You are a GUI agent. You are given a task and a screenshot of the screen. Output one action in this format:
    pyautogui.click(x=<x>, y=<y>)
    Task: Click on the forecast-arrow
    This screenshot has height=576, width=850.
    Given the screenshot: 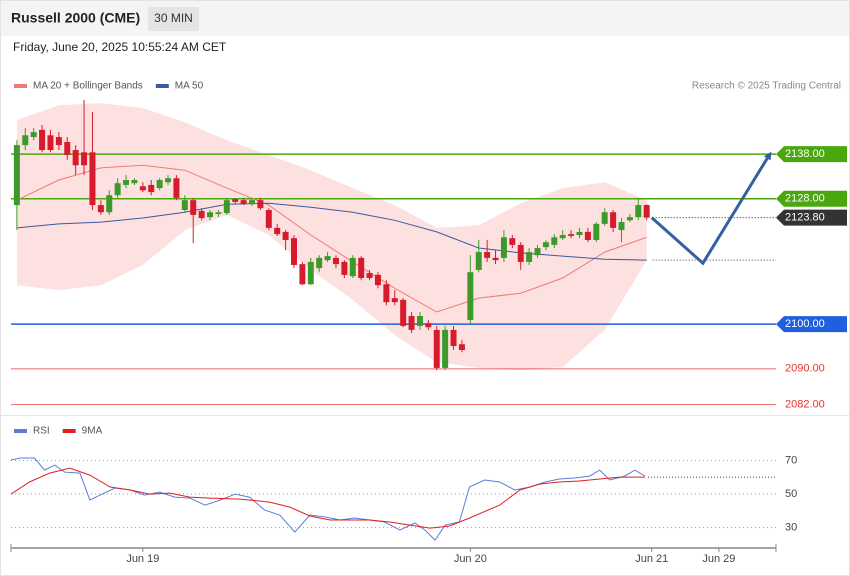 What is the action you would take?
    pyautogui.click(x=711, y=208)
    